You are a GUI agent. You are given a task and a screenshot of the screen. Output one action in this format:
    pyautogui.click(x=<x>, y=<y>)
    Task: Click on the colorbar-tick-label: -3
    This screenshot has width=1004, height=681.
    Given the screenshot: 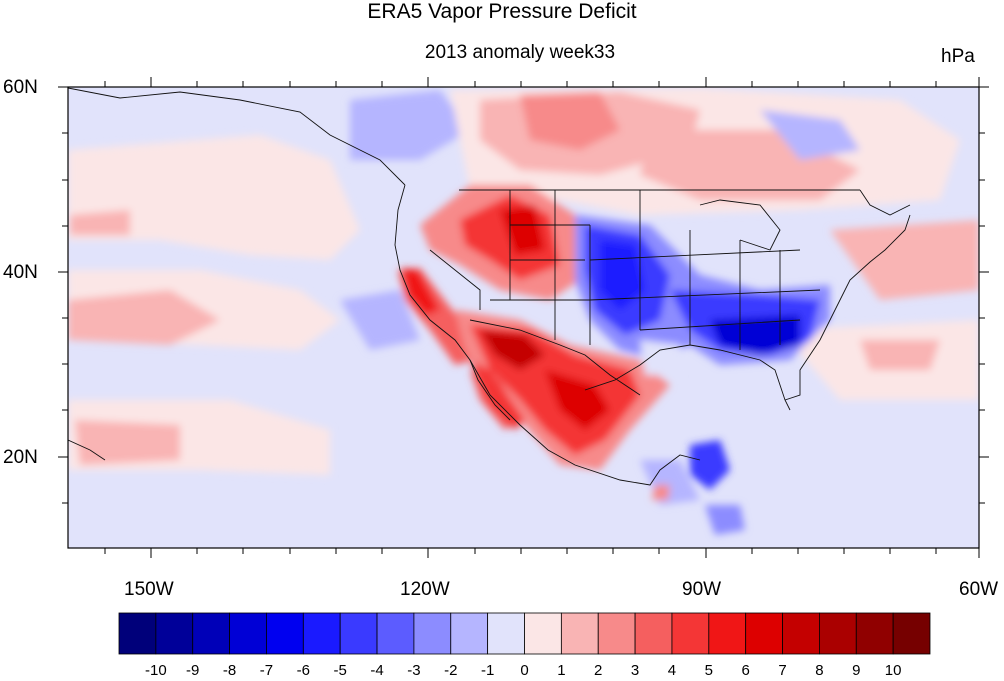 What is the action you would take?
    pyautogui.click(x=414, y=670)
    